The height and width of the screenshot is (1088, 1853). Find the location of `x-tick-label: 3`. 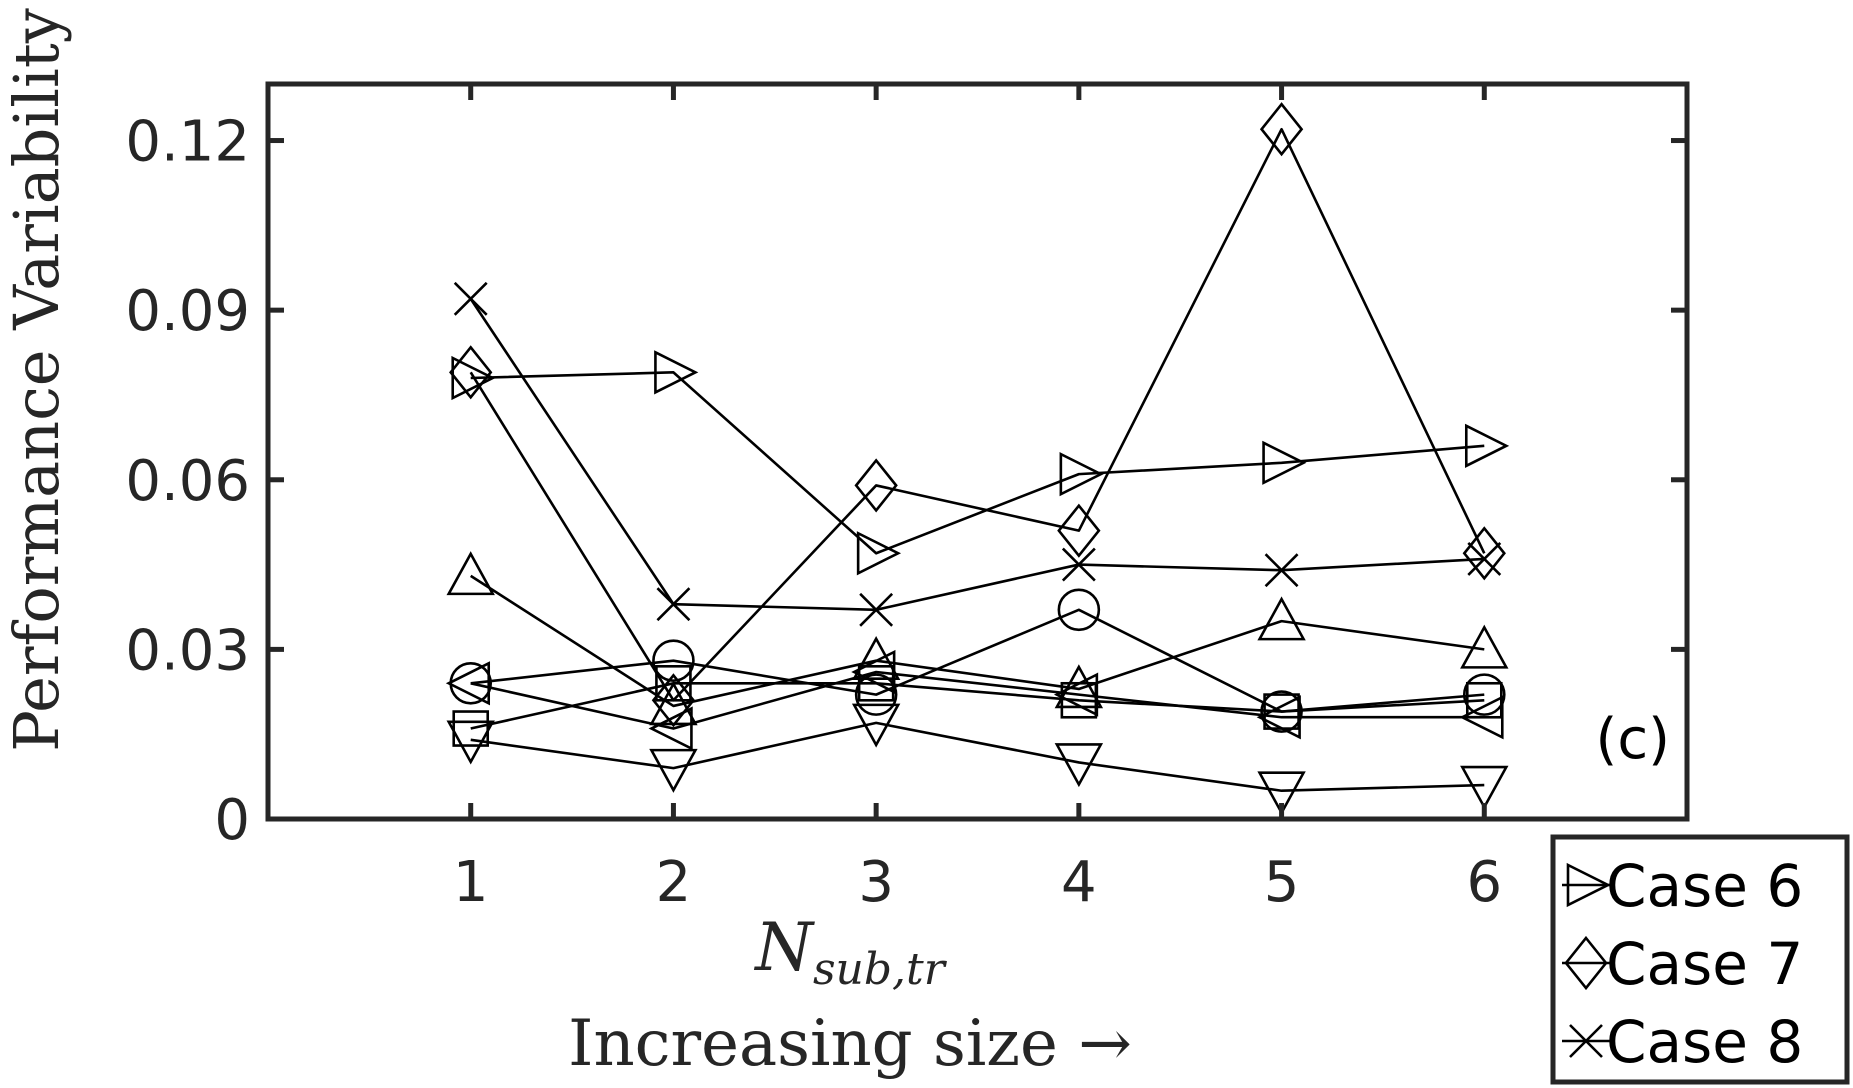

x-tick-label: 3 is located at coordinates (876, 882).